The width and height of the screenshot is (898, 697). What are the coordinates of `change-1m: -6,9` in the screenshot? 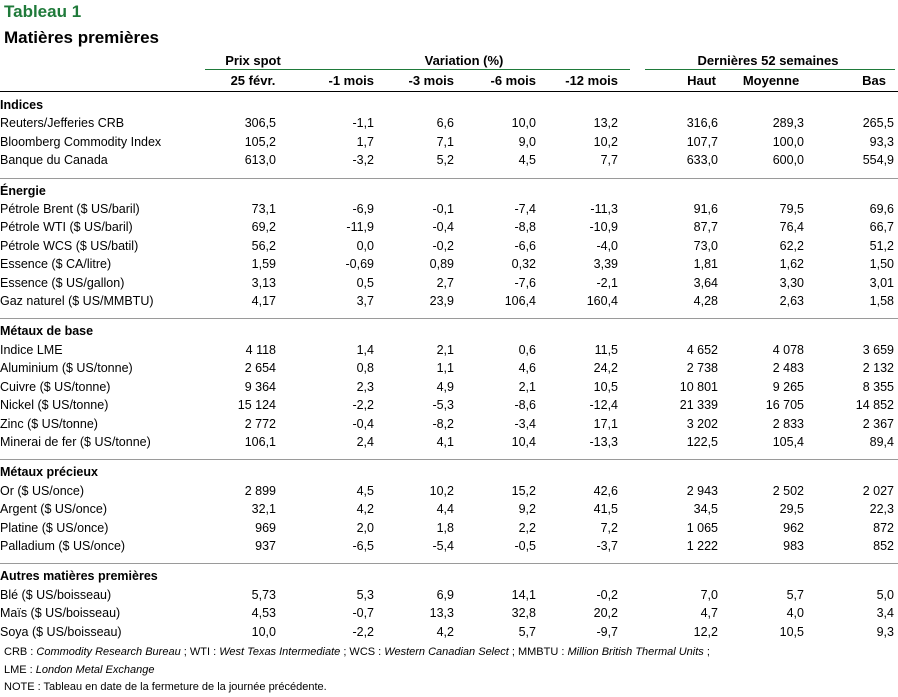 It's located at (363, 209).